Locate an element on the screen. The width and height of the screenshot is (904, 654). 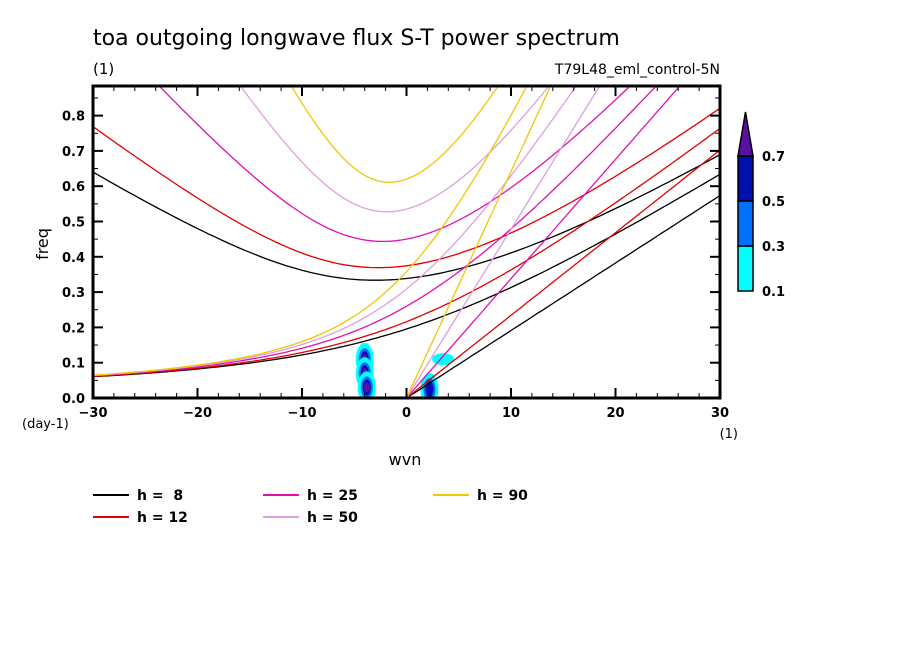
dispersion-curve-h90-ig1 is located at coordinates (394, 134).